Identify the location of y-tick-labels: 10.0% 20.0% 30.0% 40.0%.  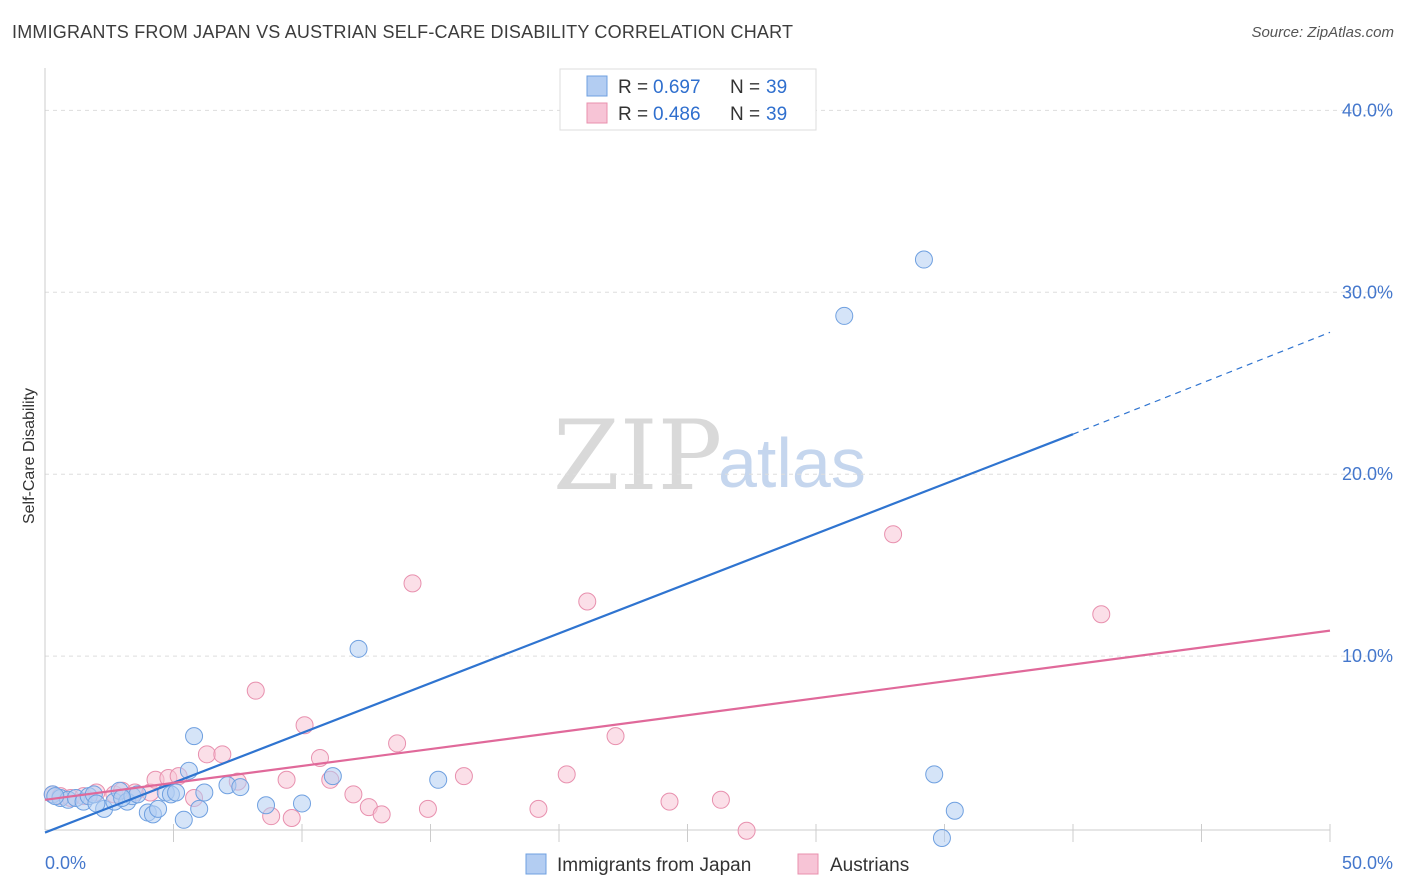
(1367, 383).